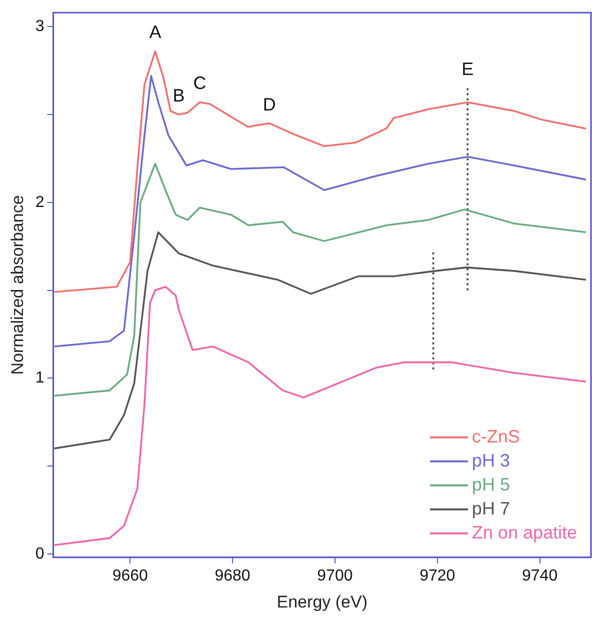 Image resolution: width=592 pixels, height=621 pixels. I want to click on x-tick-label: 9700, so click(335, 575).